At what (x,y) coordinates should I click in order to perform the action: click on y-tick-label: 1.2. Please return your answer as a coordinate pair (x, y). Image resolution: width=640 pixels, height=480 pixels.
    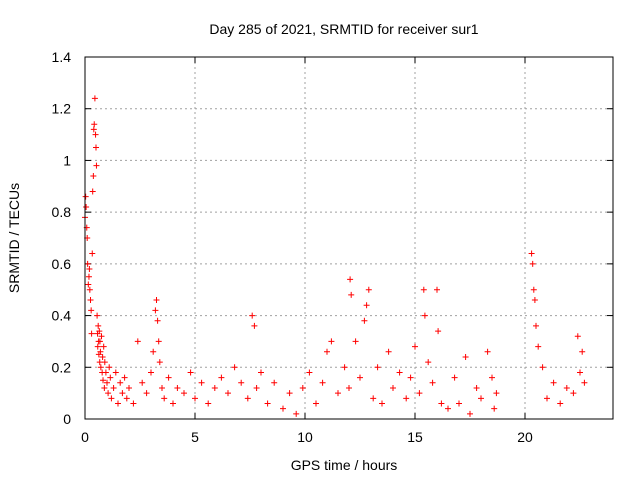
    Looking at the image, I should click on (62, 109).